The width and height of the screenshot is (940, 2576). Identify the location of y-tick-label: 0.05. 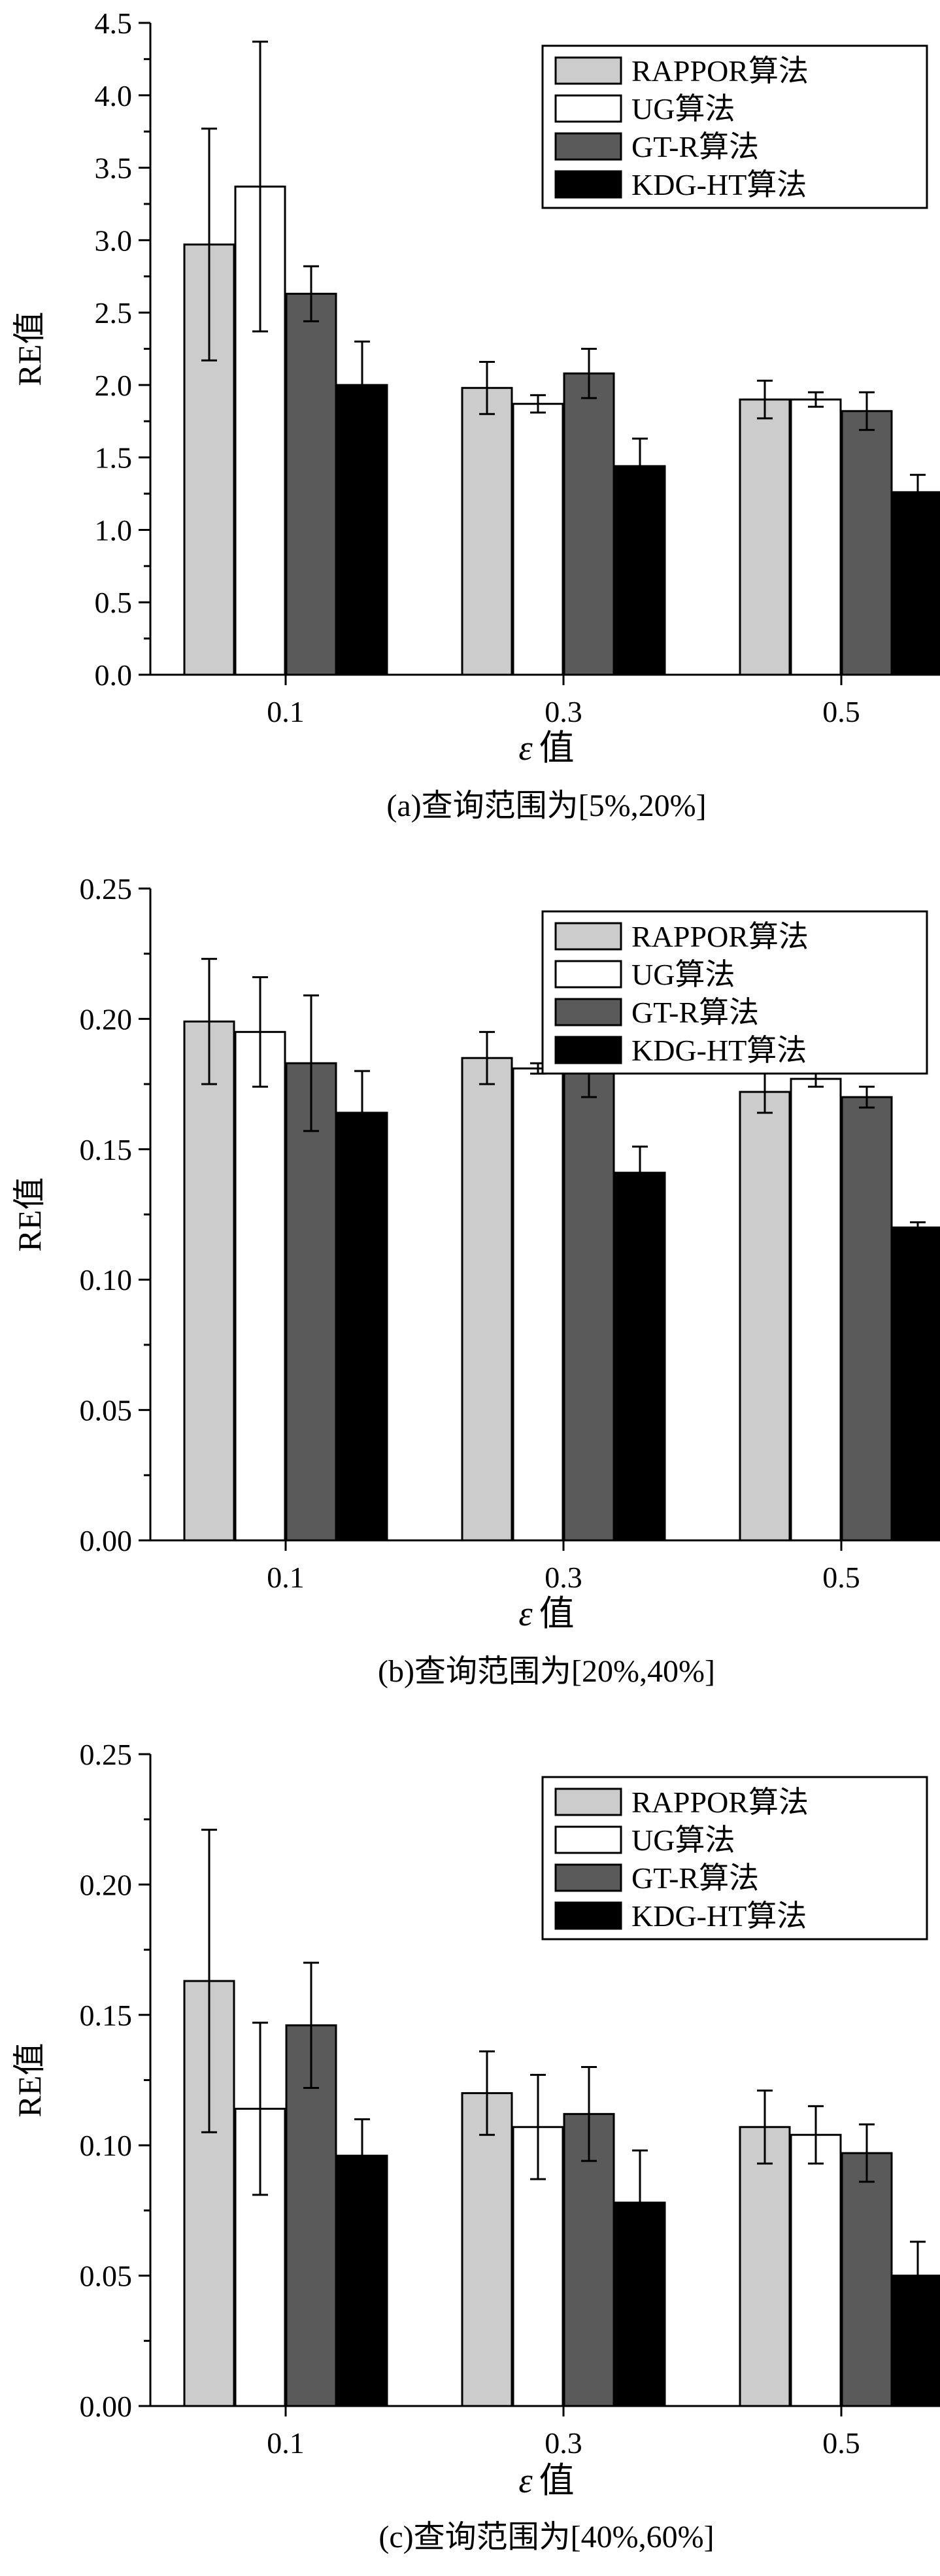
(106, 2276).